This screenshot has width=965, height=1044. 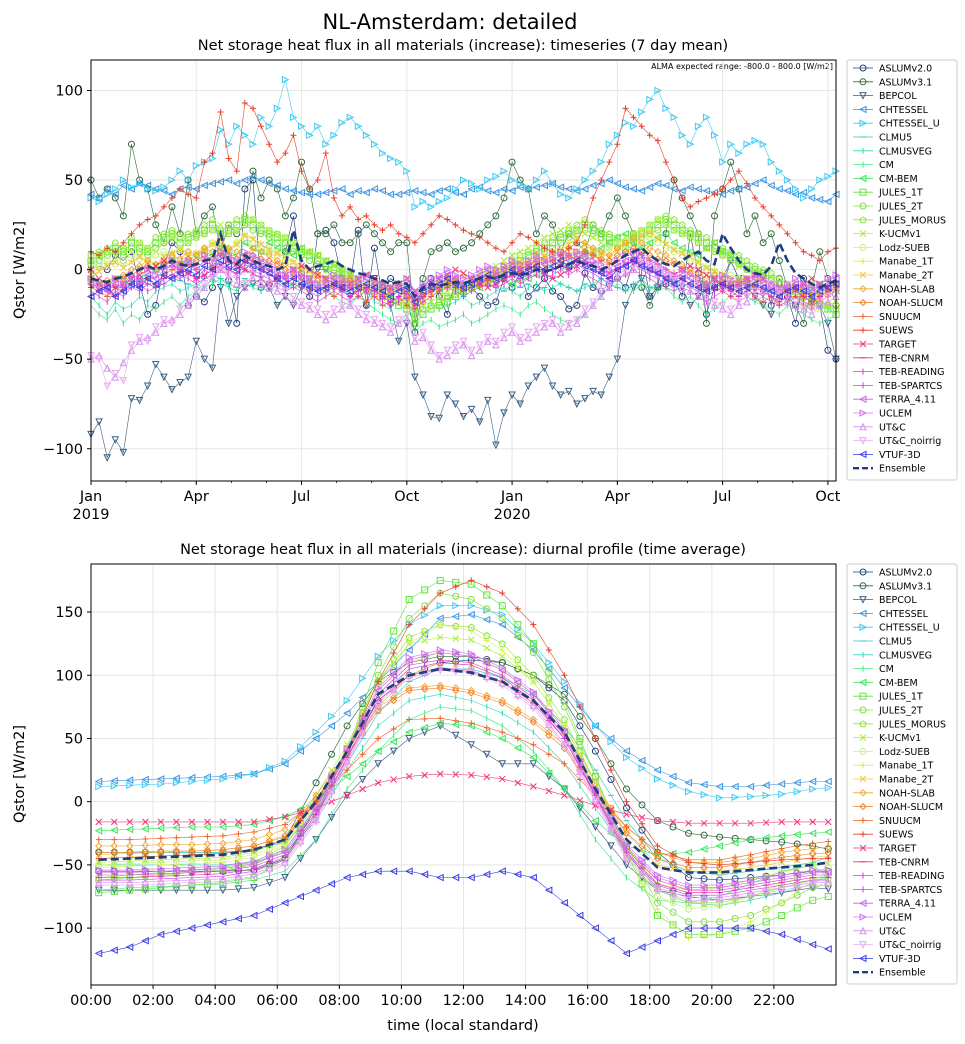 I want to click on legend-label: UT&C, so click(x=892, y=931).